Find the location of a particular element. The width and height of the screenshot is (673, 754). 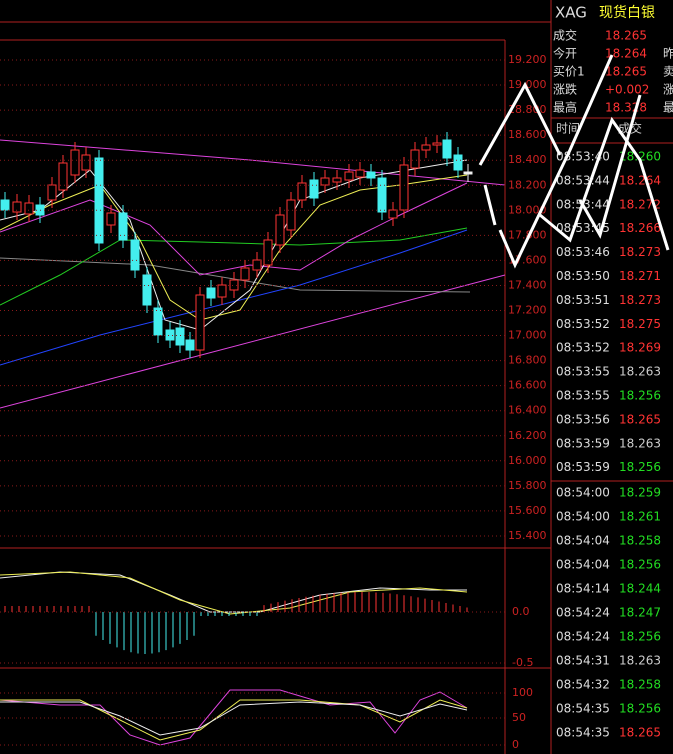

price-label: 16.800 is located at coordinates (527, 360).